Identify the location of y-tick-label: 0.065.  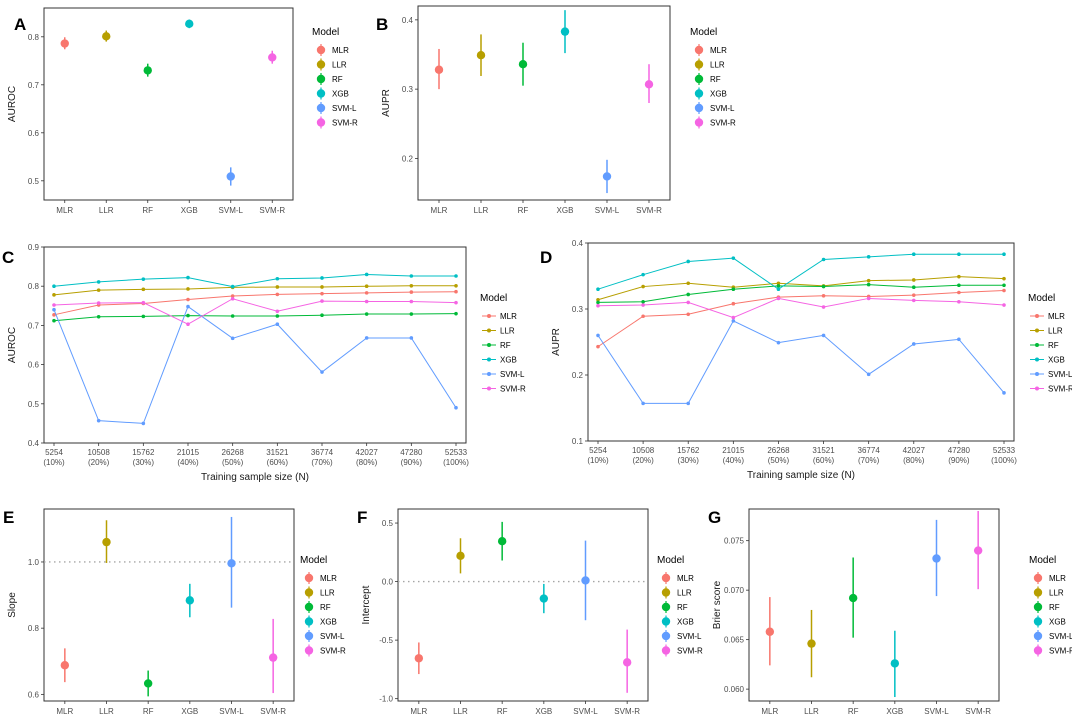
(734, 640).